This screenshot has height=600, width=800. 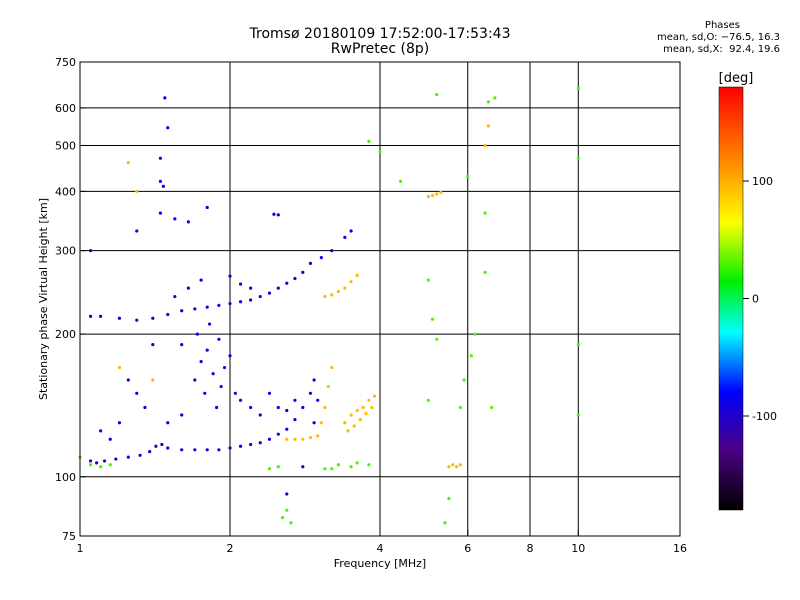 What do you see at coordinates (762, 181) in the screenshot?
I see `colorbar-tick-label: 100` at bounding box center [762, 181].